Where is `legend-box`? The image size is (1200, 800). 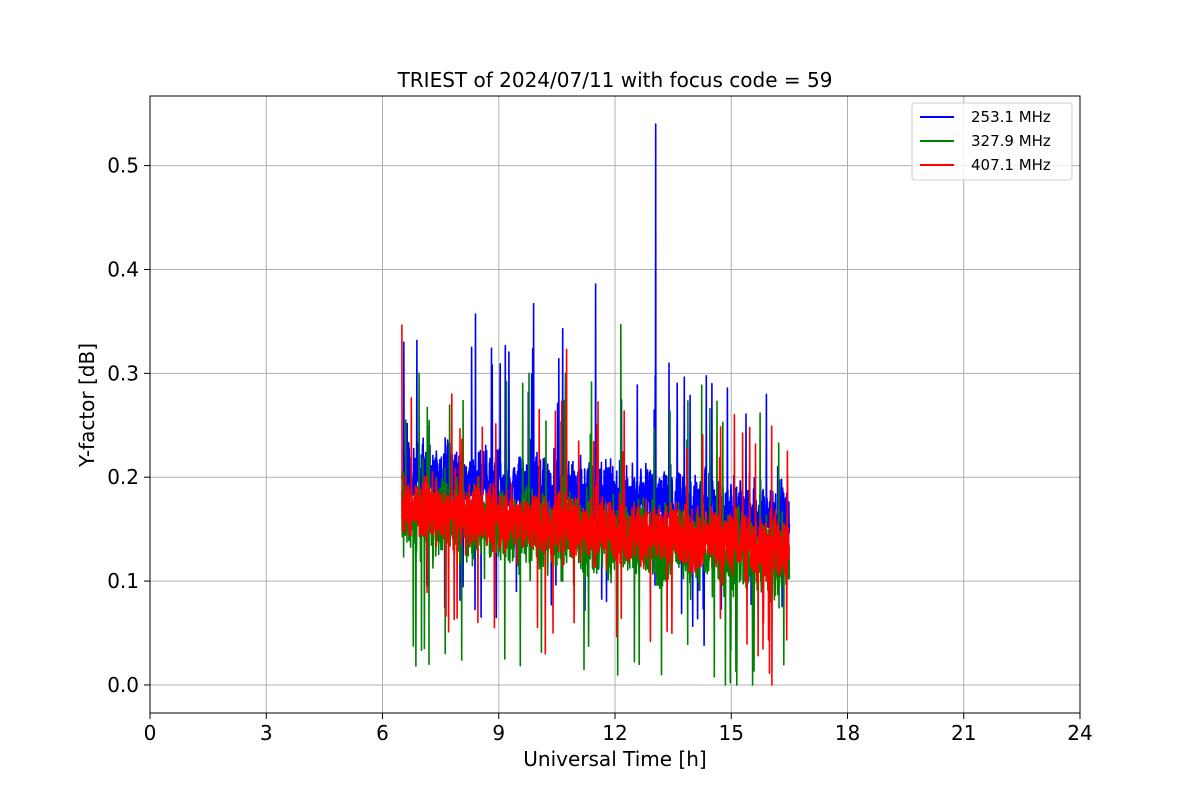
legend-box is located at coordinates (992, 141).